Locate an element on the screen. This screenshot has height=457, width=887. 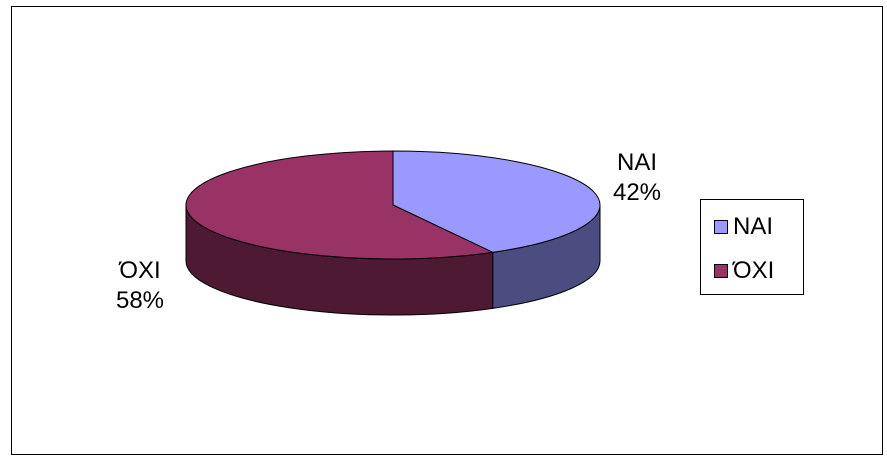
pie-tops is located at coordinates (393, 205).